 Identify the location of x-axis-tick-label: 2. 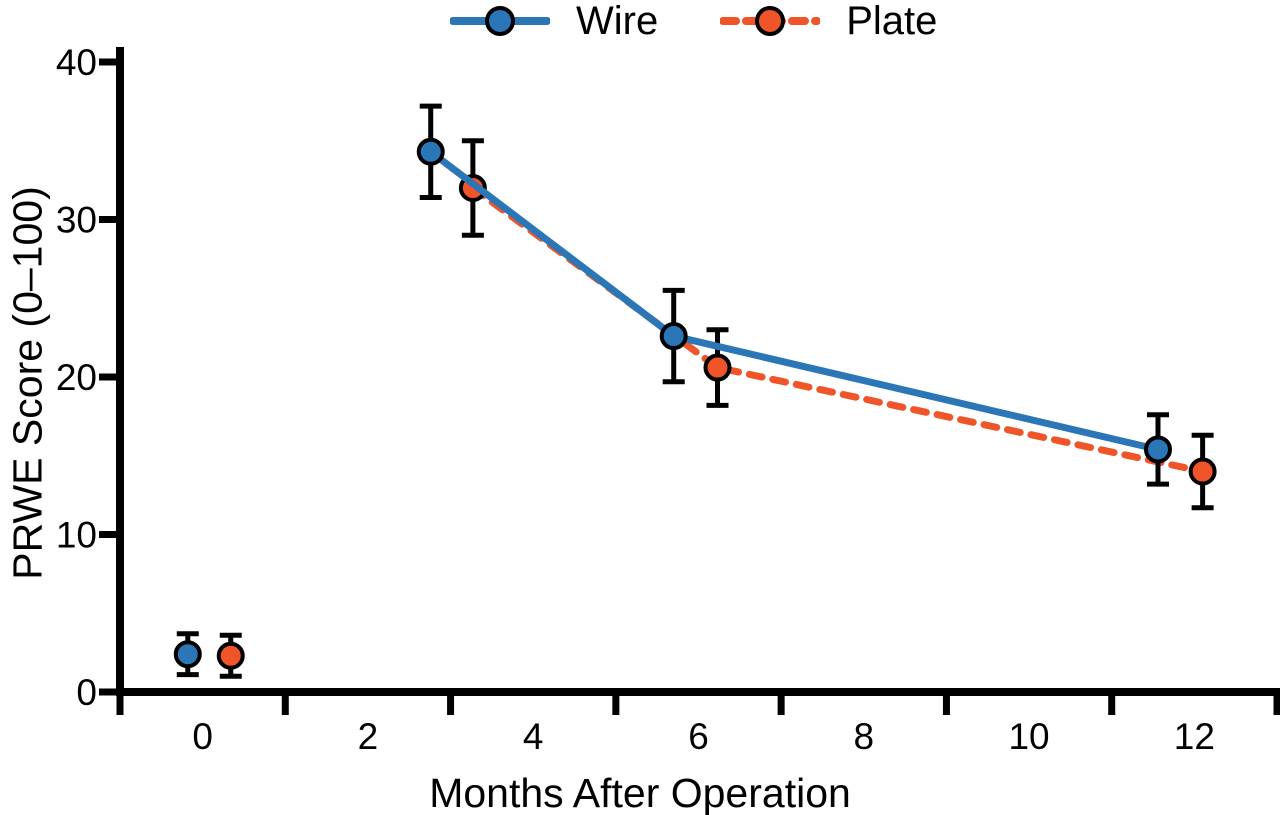
(368, 736).